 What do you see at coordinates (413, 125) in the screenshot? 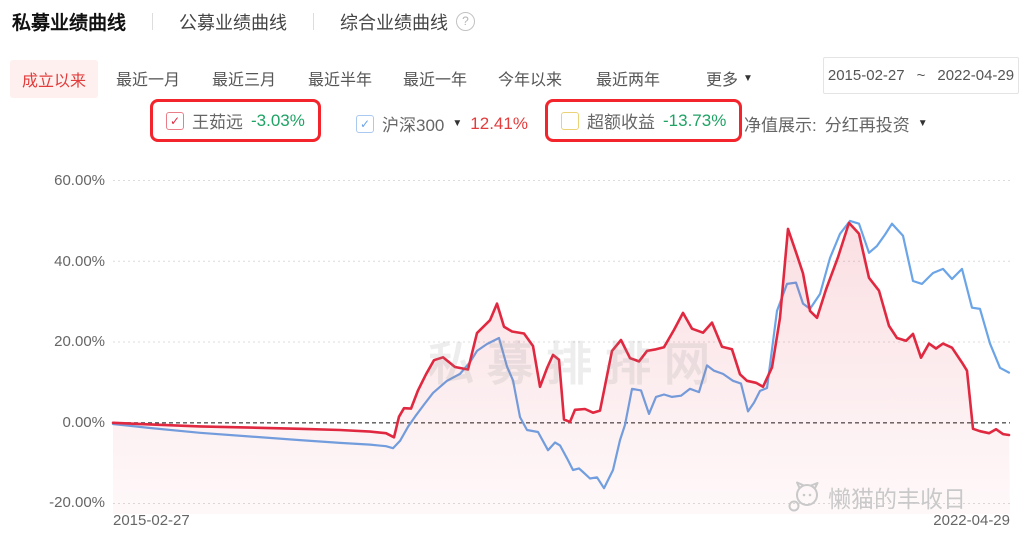
I see `legend-label: 沪深300` at bounding box center [413, 125].